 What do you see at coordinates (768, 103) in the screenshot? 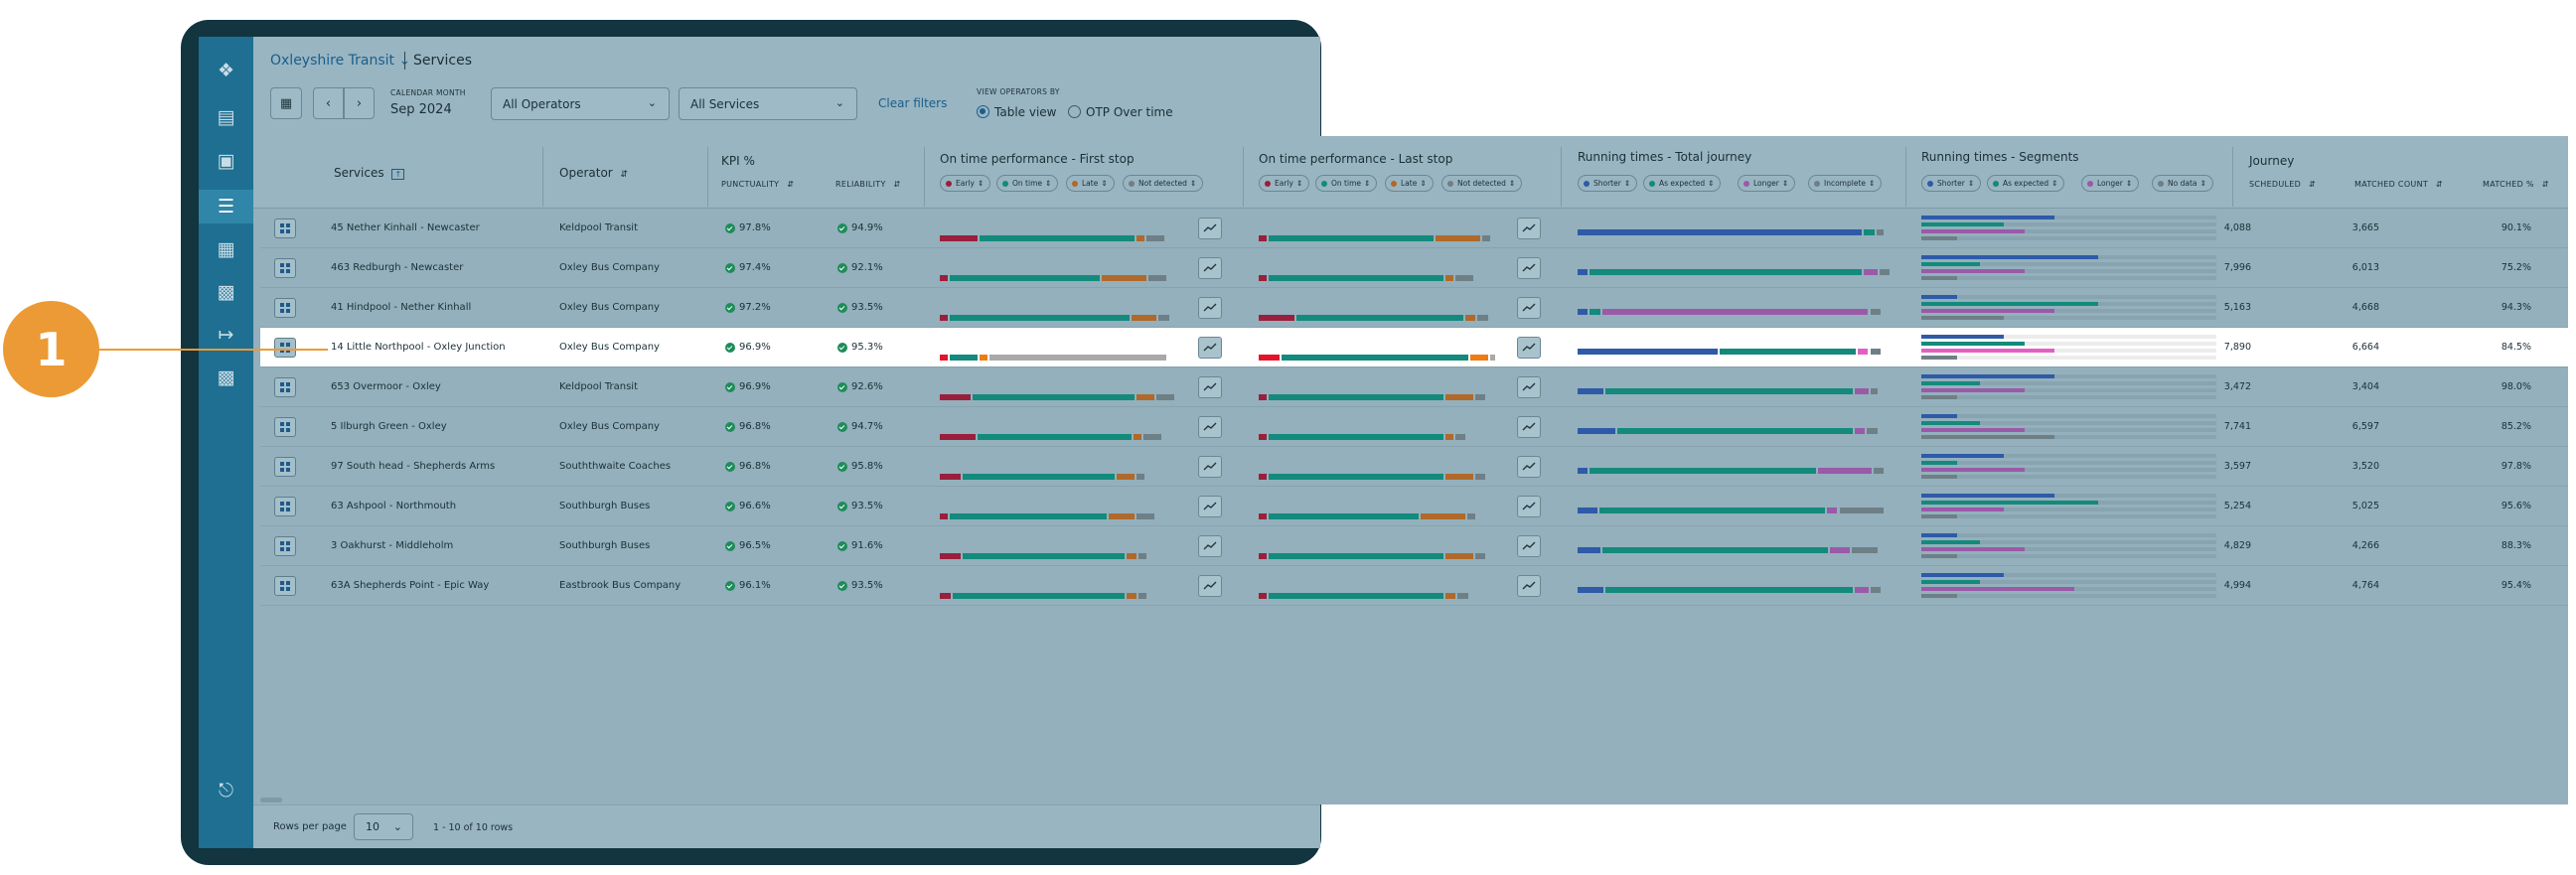
I see `services-select: All Services ⌄` at bounding box center [768, 103].